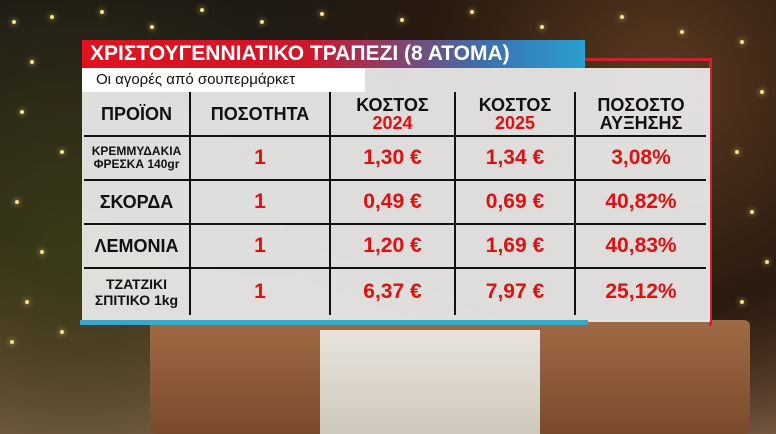 This screenshot has width=776, height=434. Describe the element at coordinates (514, 245) in the screenshot. I see `cell-cost-2025: 1,69 €` at that location.